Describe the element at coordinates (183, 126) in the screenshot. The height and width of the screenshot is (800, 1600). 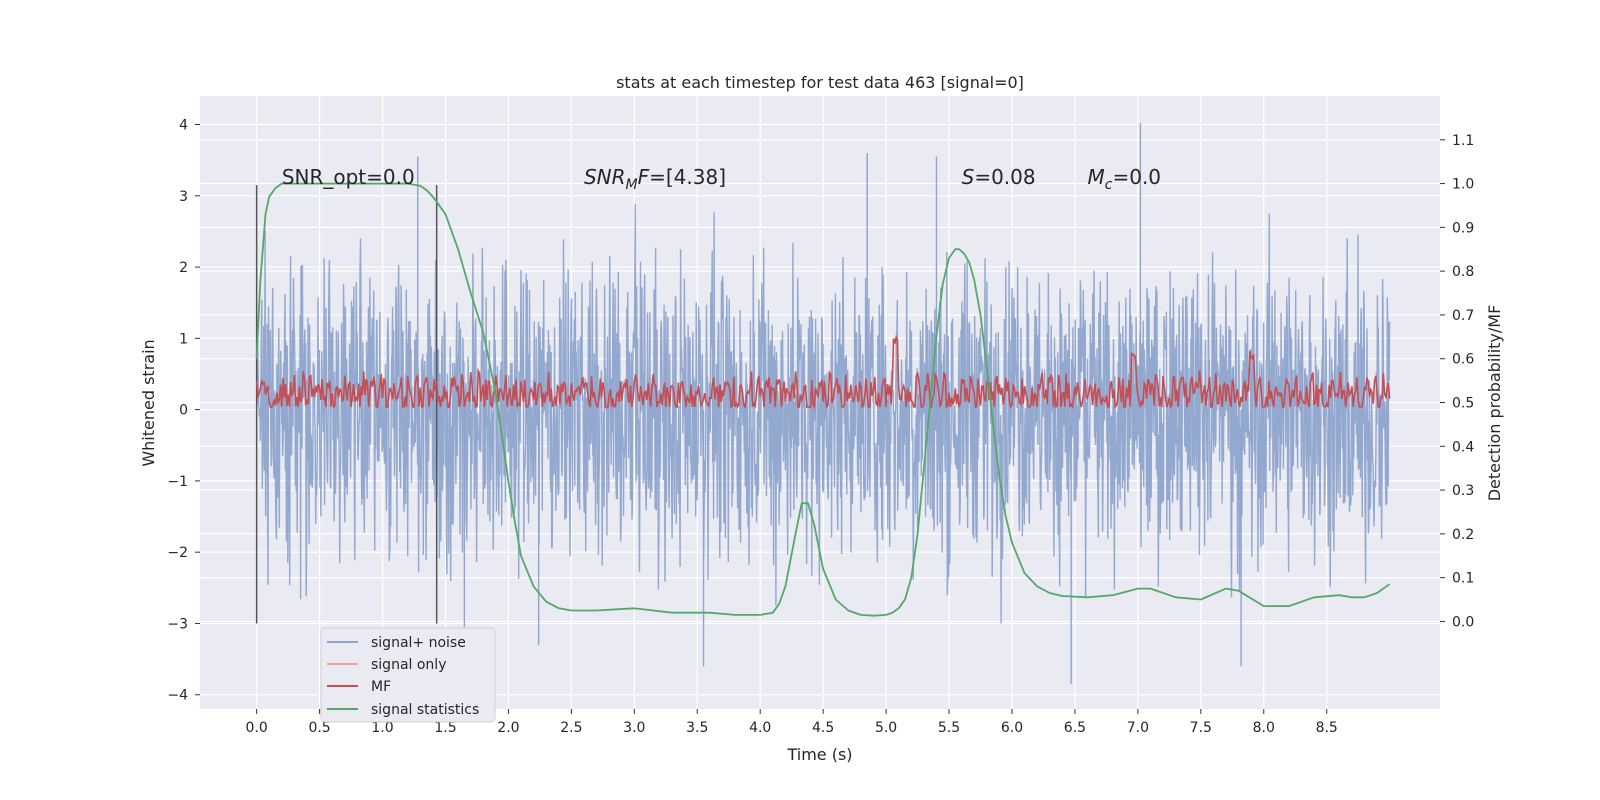
I see `y-left-tick-label: 4` at that location.